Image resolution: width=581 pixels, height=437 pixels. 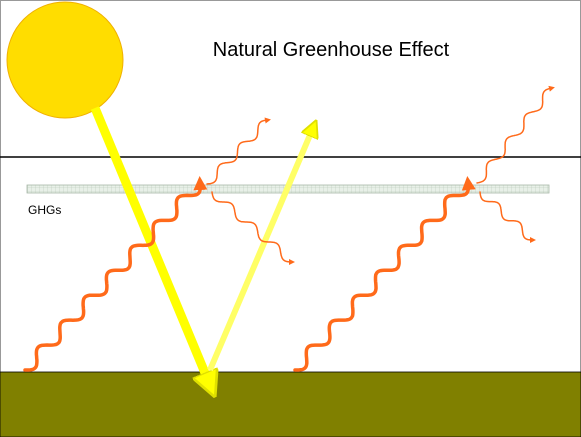 I want to click on sun, so click(x=65, y=60).